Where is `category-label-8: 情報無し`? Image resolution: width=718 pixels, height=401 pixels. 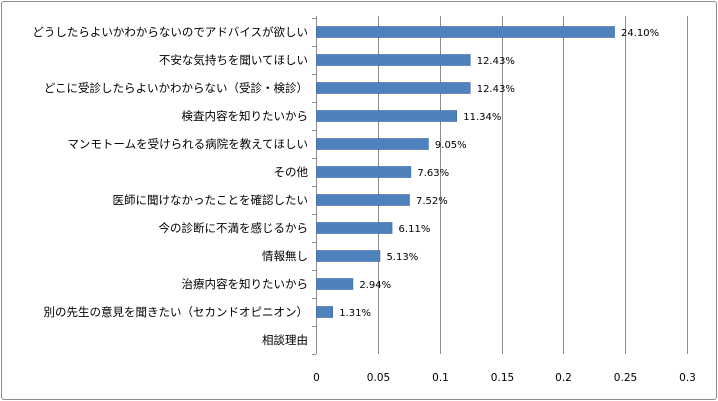
category-label-8: 情報無し is located at coordinates (285, 256).